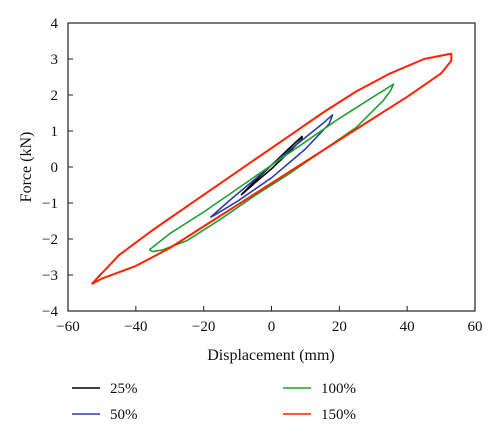  I want to click on series-50-loop, so click(271, 166).